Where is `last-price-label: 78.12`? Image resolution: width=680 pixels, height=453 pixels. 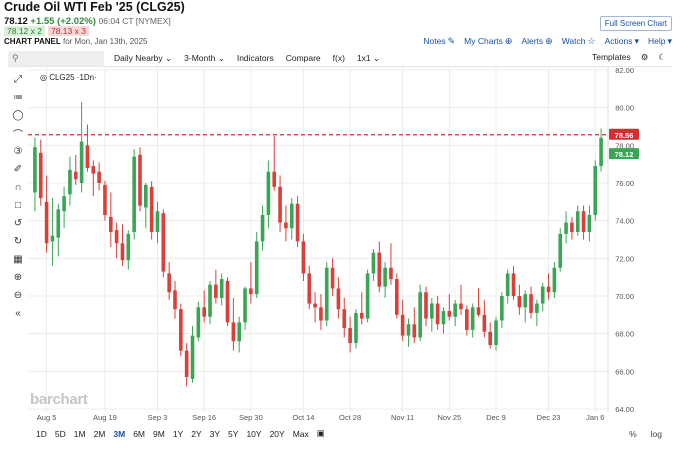
last-price-label: 78.12 is located at coordinates (624, 154).